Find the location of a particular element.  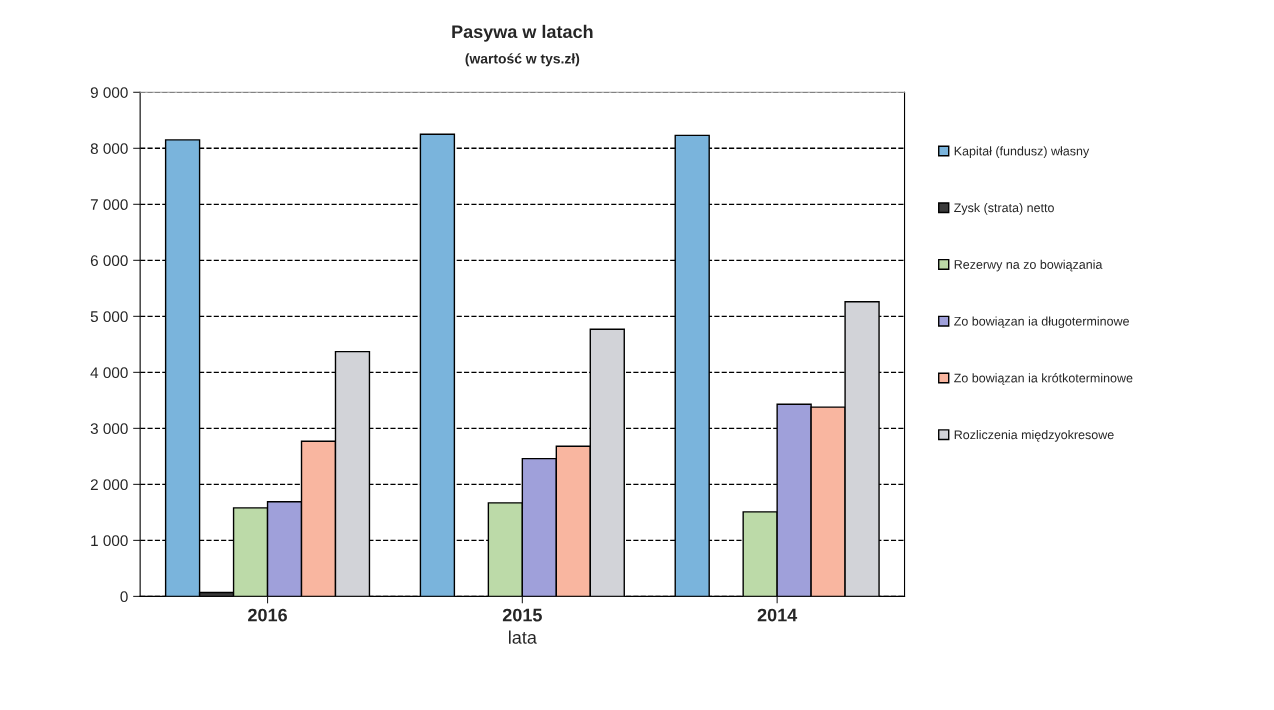

bar is located at coordinates (437, 365).